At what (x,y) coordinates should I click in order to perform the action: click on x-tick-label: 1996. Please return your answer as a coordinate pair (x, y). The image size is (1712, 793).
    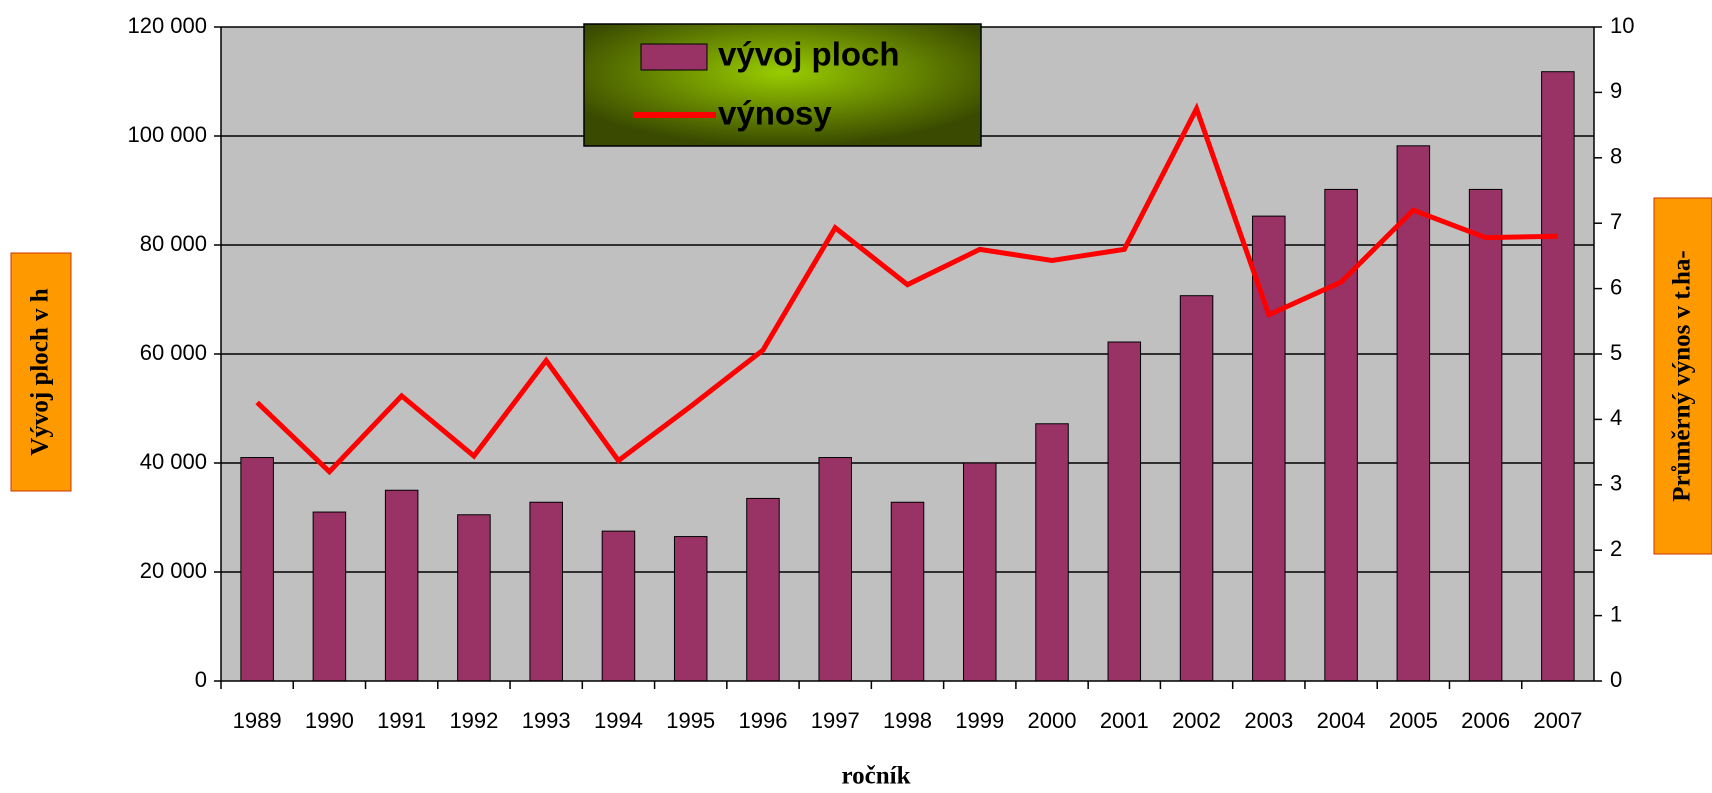
    Looking at the image, I should click on (762, 720).